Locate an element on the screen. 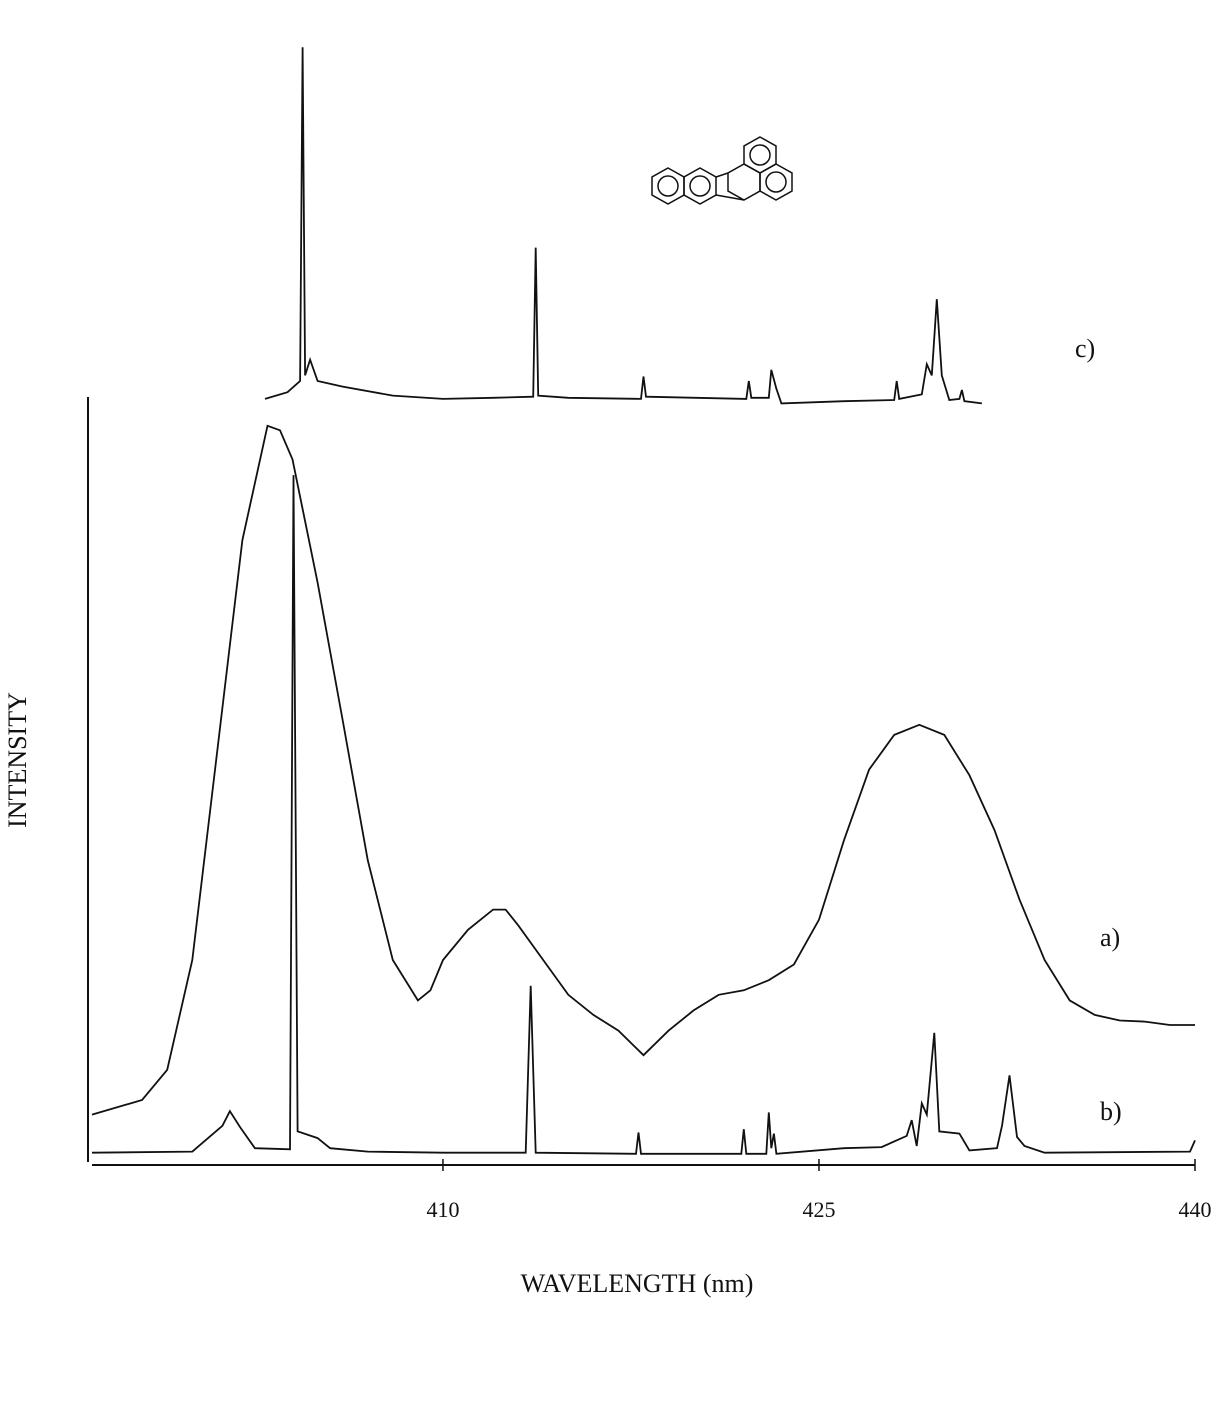  spectrum-line is located at coordinates (623, 226).